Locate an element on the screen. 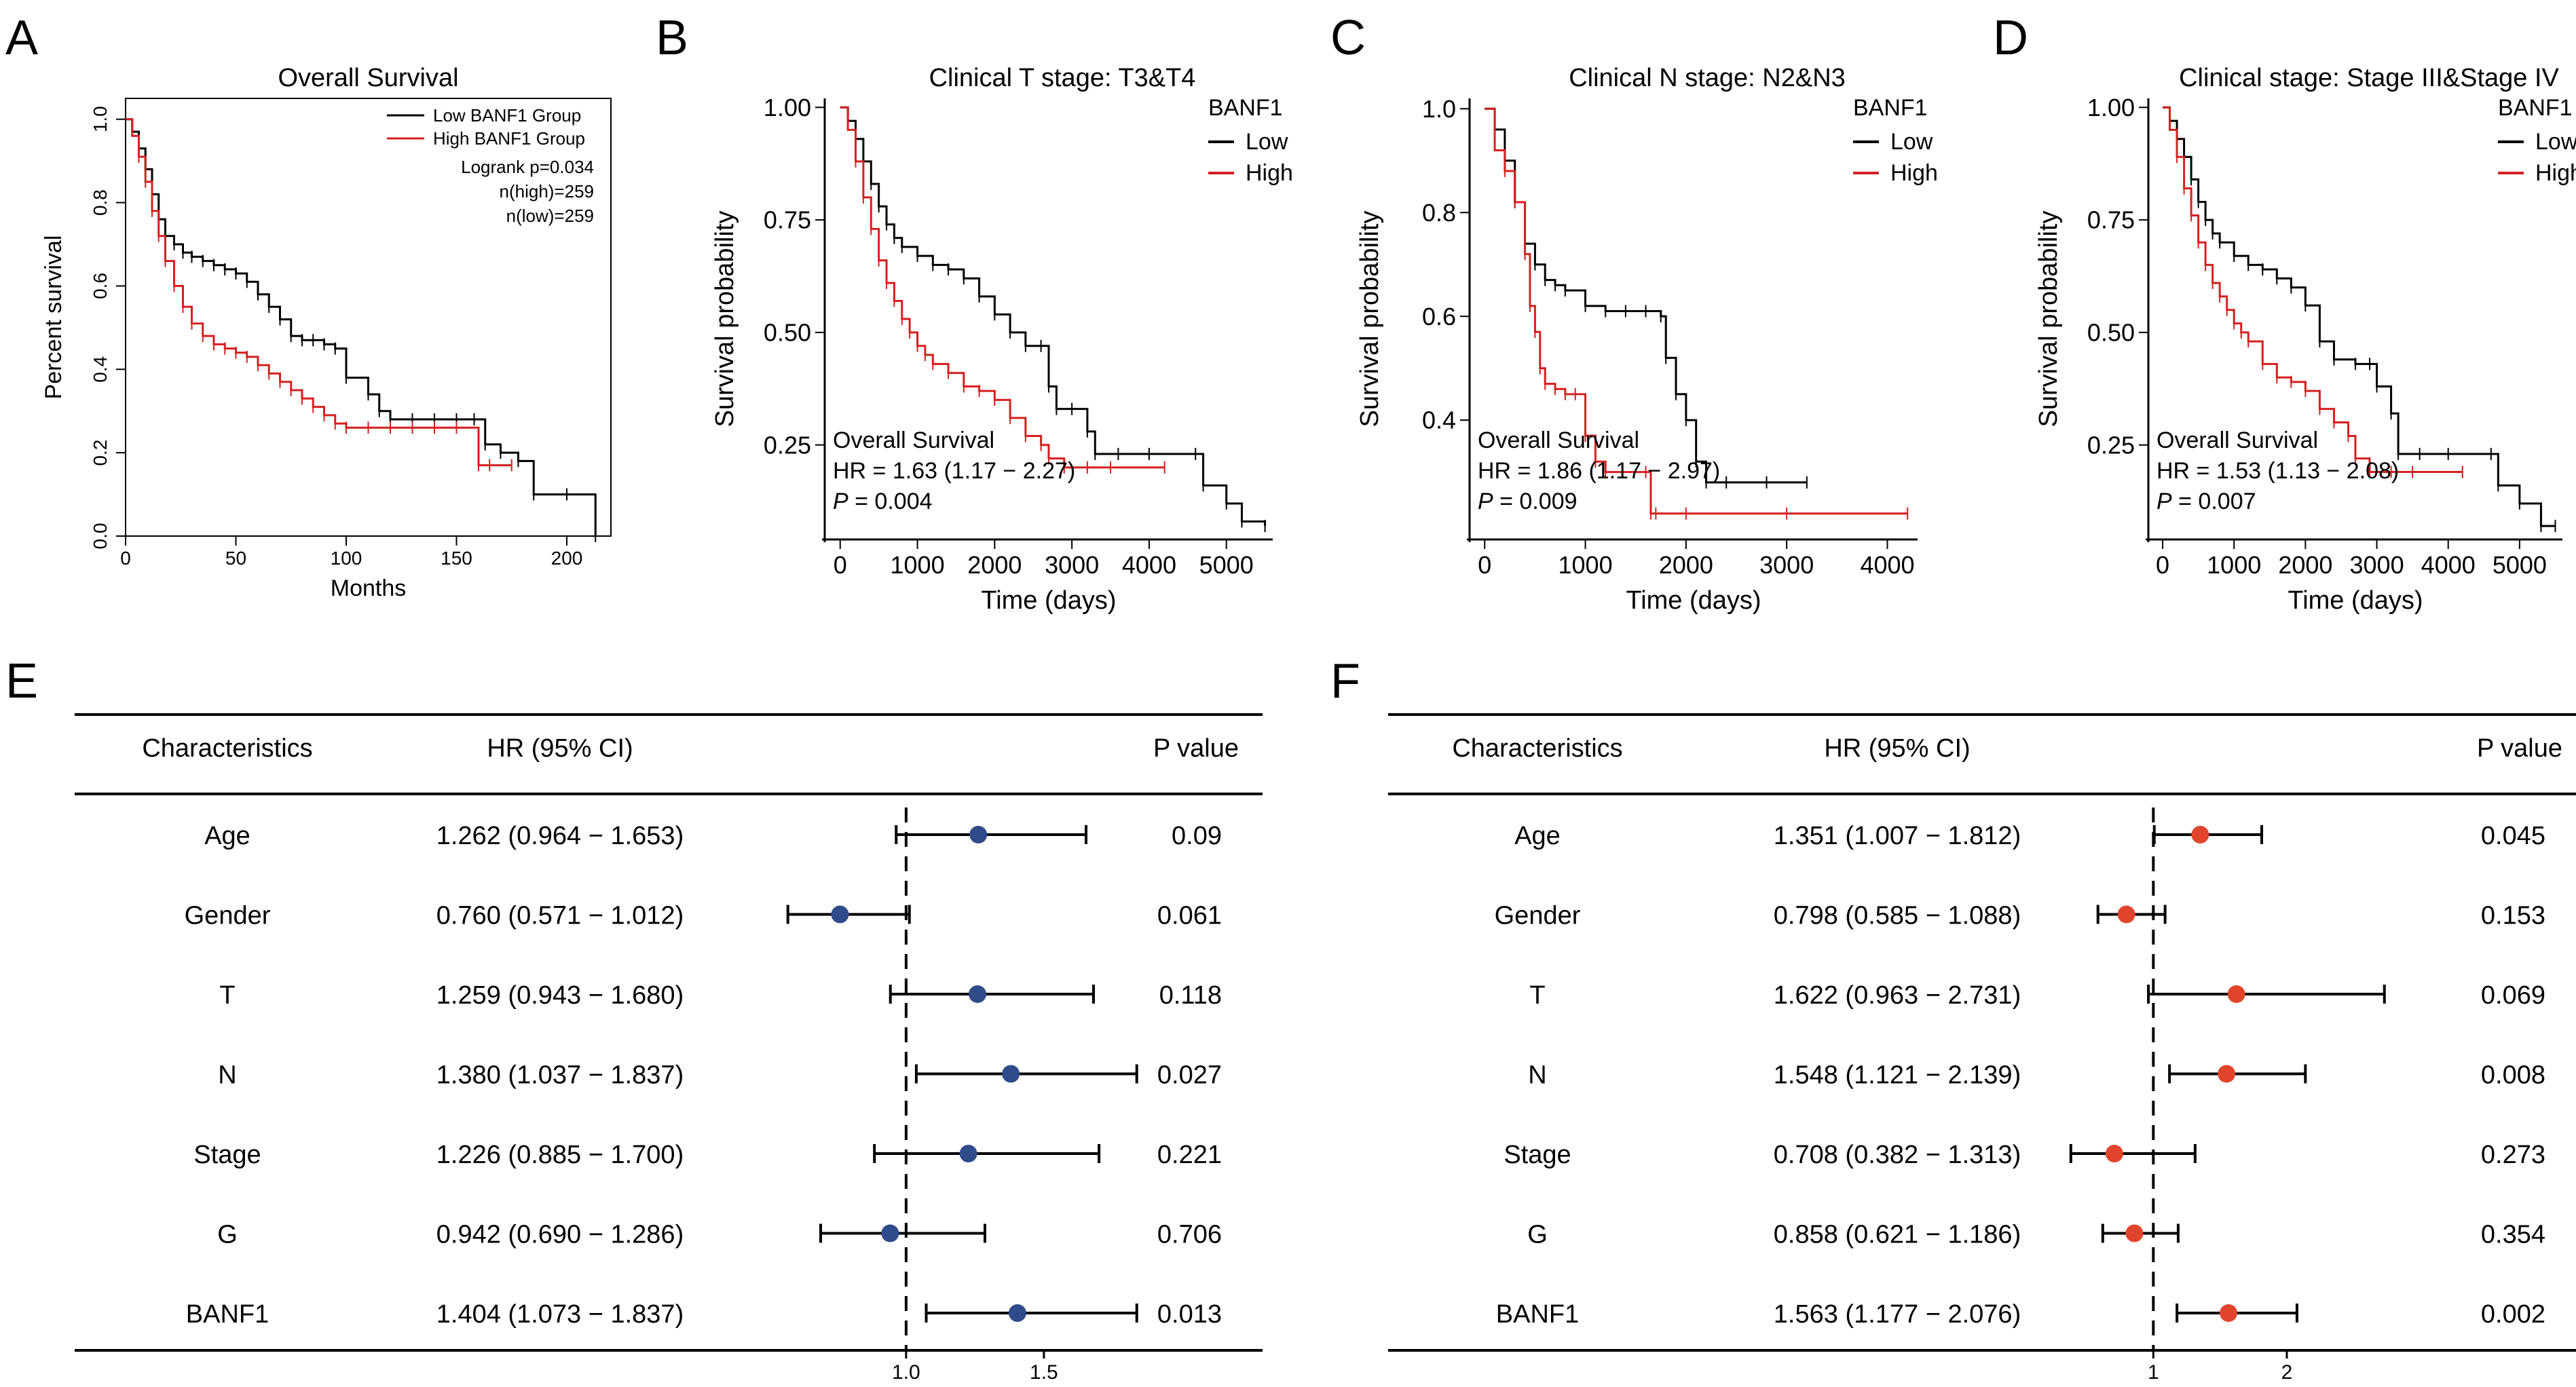 The height and width of the screenshot is (1387, 2576). km-a-y-tick-label: 0.4 is located at coordinates (101, 369).